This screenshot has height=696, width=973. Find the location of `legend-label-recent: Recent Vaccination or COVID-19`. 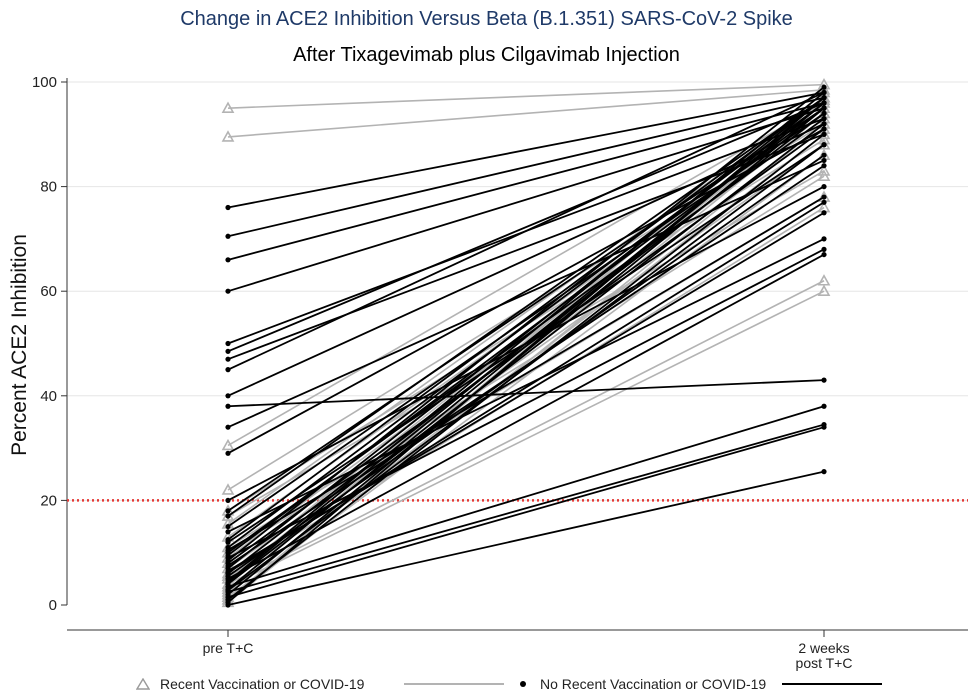

legend-label-recent: Recent Vaccination or COVID-19 is located at coordinates (262, 684).